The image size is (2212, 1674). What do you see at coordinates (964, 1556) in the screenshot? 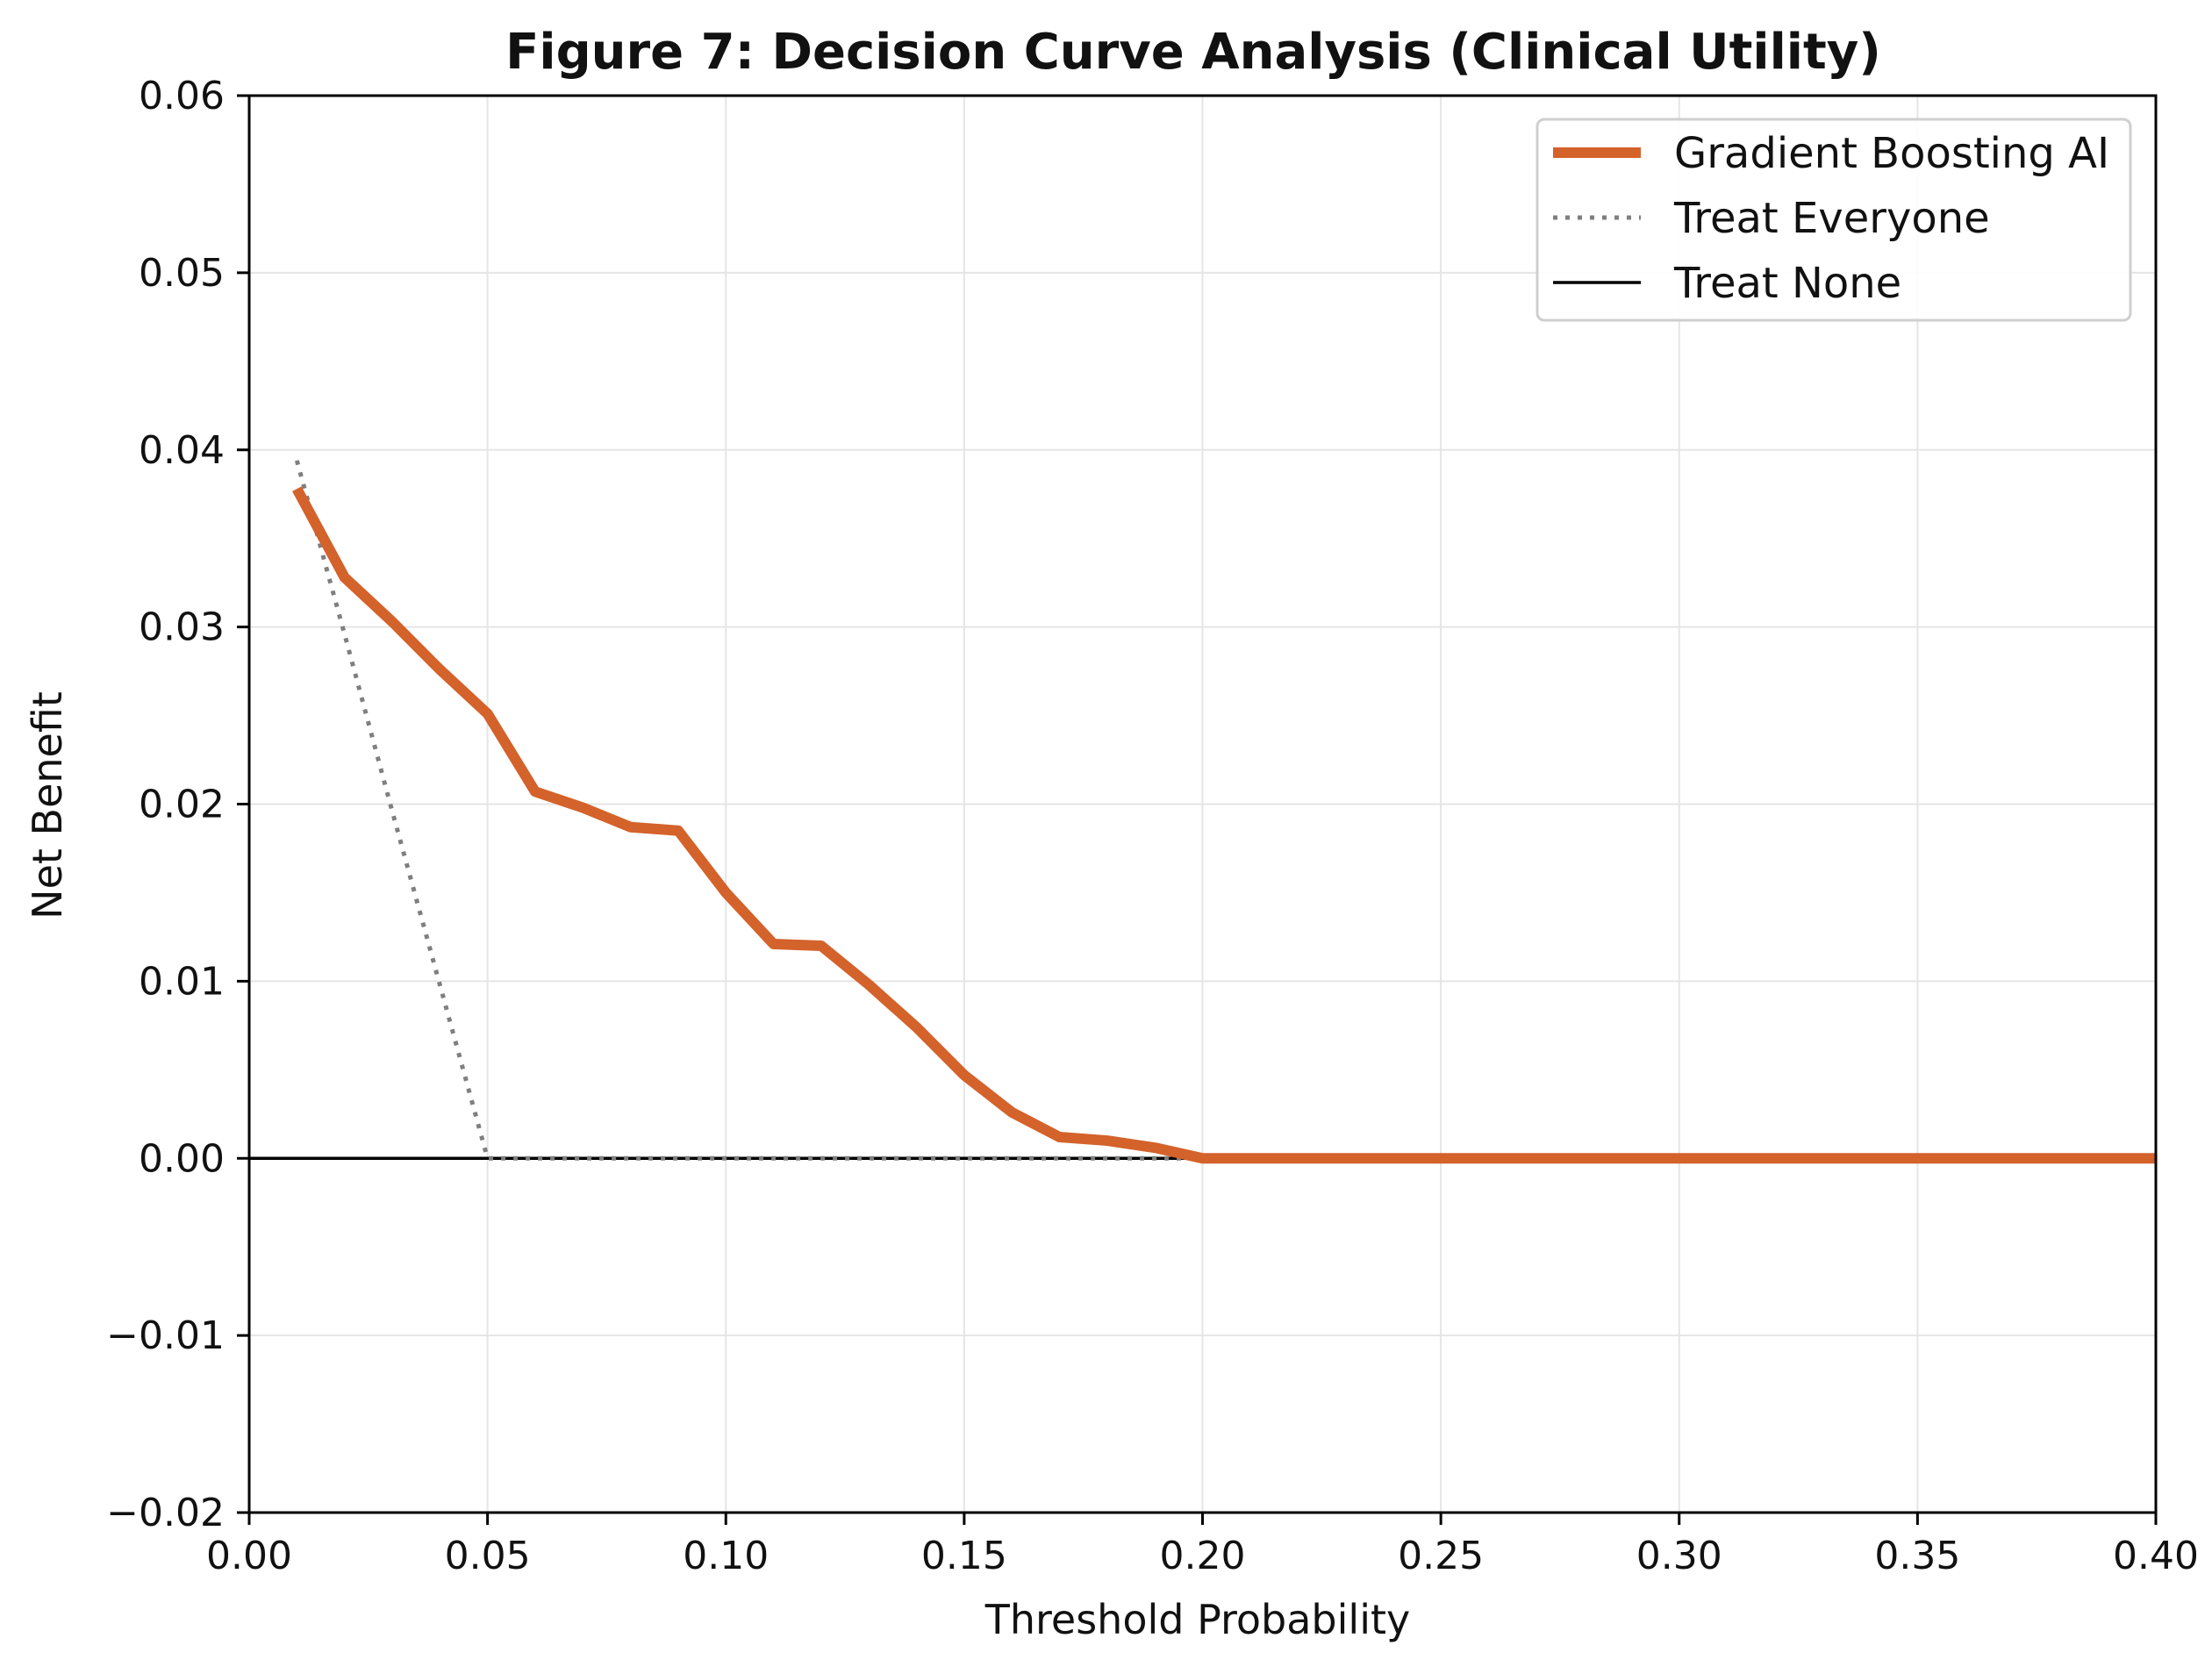
I see `x-tick-label-3: 0.15` at bounding box center [964, 1556].